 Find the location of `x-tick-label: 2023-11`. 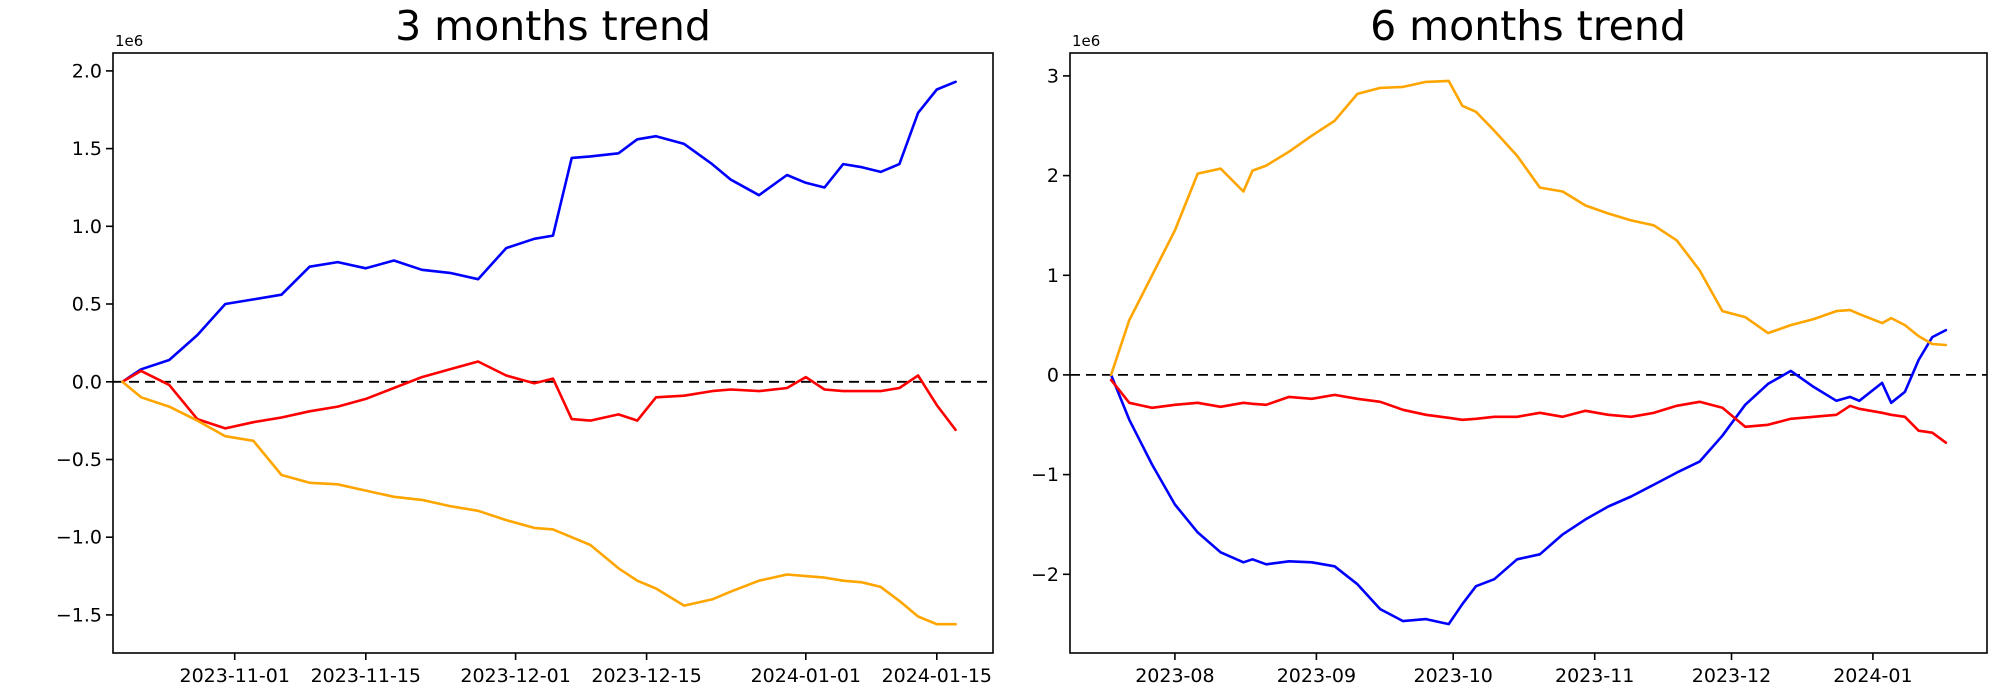

x-tick-label: 2023-11 is located at coordinates (1594, 676).